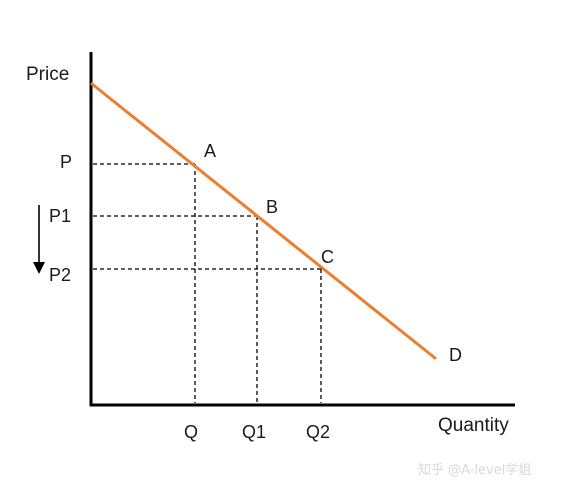 This screenshot has height=494, width=564. I want to click on watermark: 知乎 @A-level学姐, so click(474, 470).